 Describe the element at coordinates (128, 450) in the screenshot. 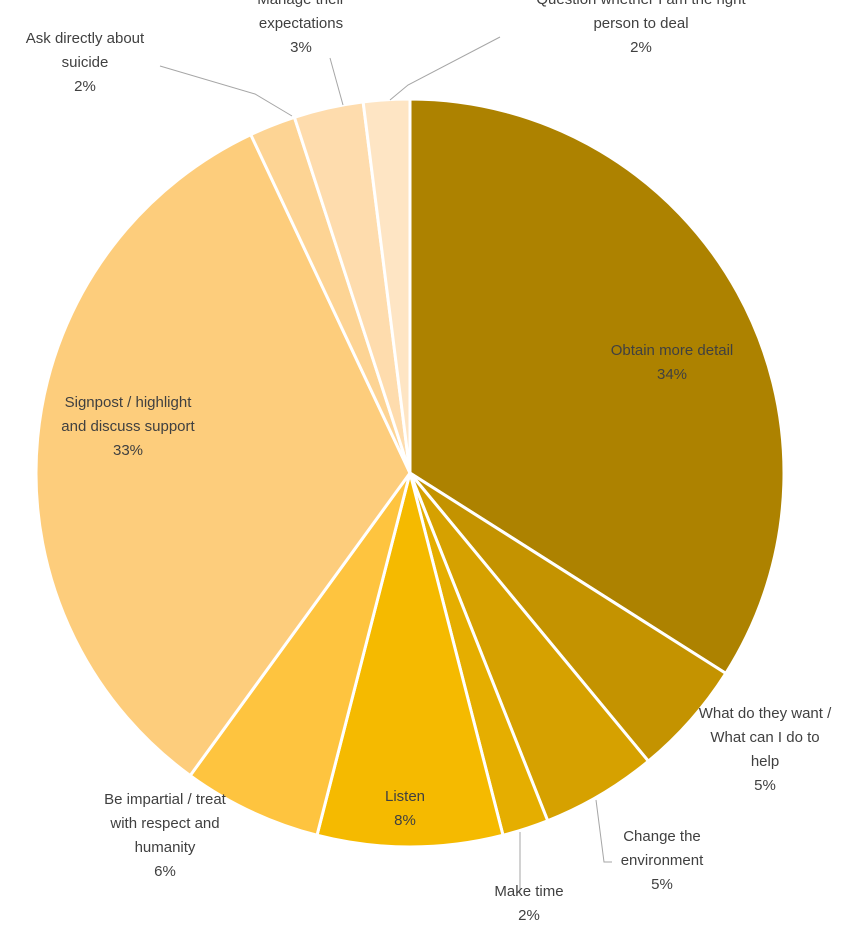

I see `slice-percent: 33%` at that location.